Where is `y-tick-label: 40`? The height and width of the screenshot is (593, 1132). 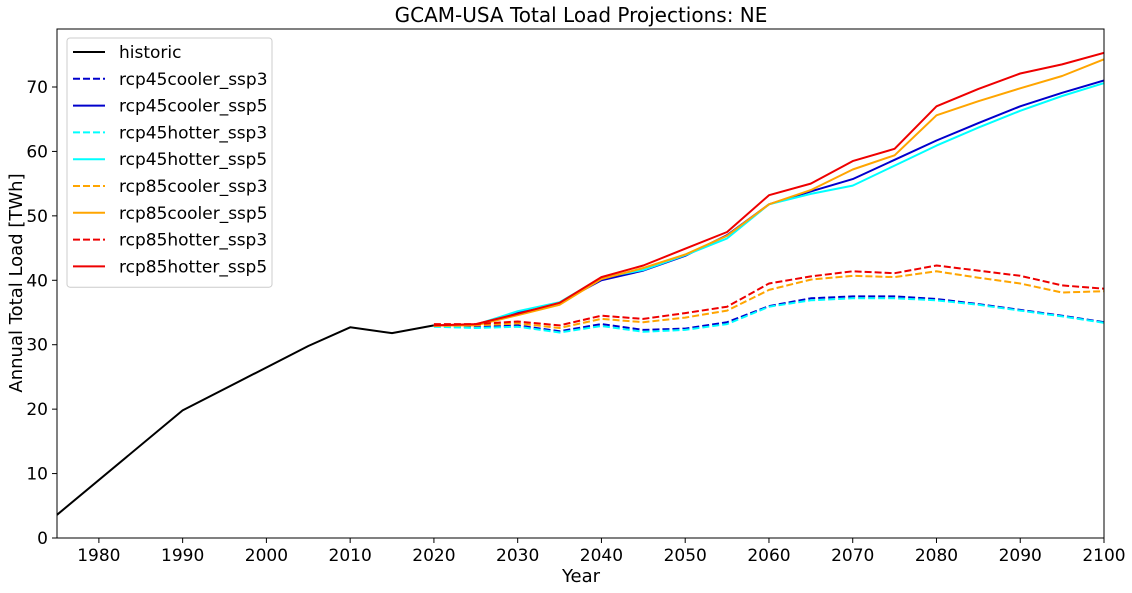
y-tick-label: 40 is located at coordinates (37, 281).